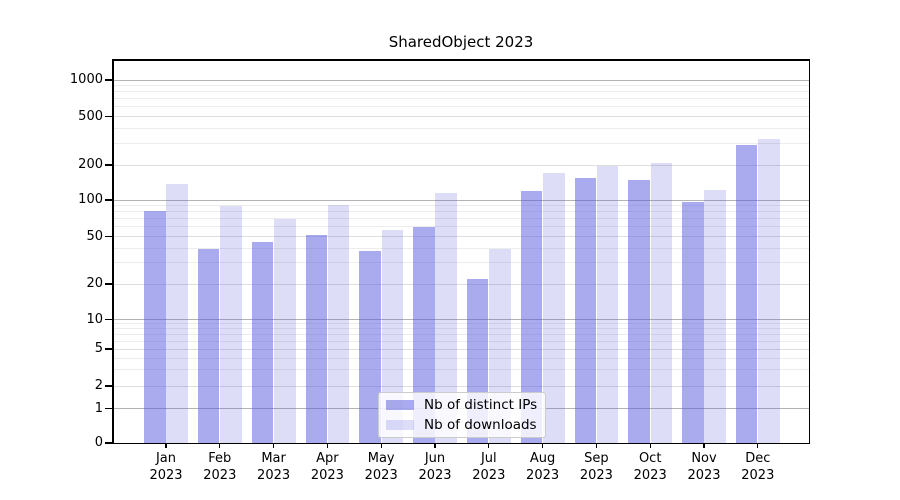 The width and height of the screenshot is (900, 500). I want to click on bar-downloads-oct, so click(661, 302).